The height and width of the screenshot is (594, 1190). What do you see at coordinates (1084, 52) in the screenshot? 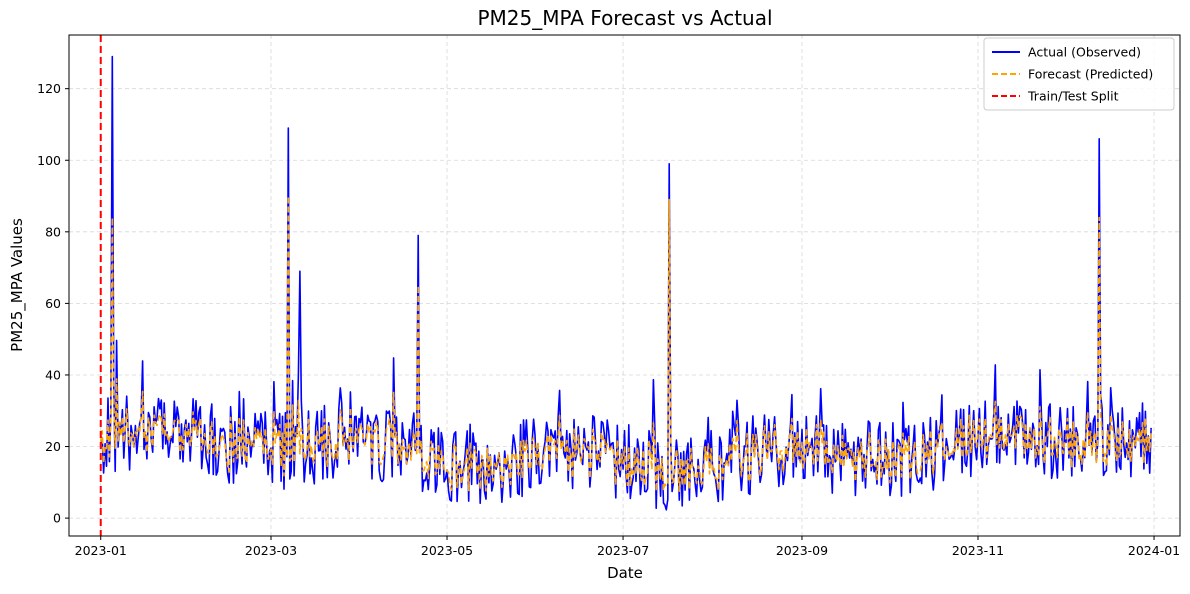
I see `legend-label-actual: Actual (Observed)` at bounding box center [1084, 52].